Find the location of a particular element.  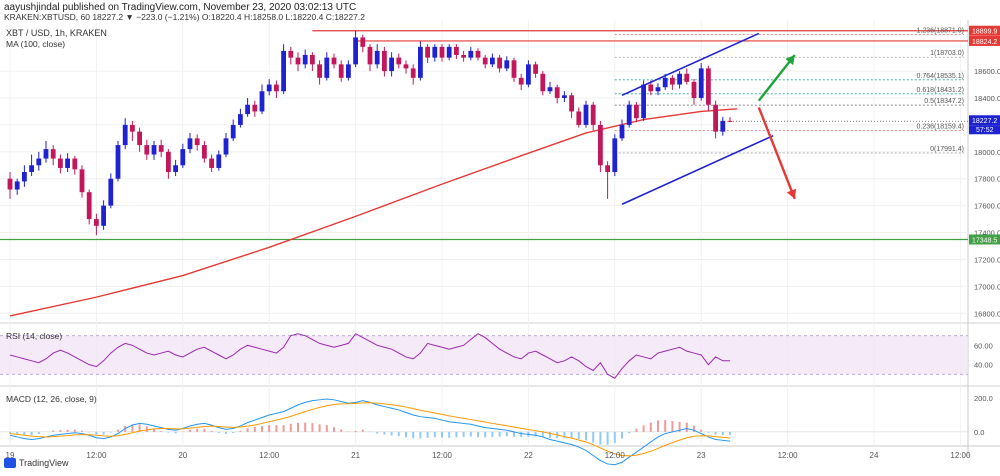

footer: TradingView is located at coordinates (500, 465).